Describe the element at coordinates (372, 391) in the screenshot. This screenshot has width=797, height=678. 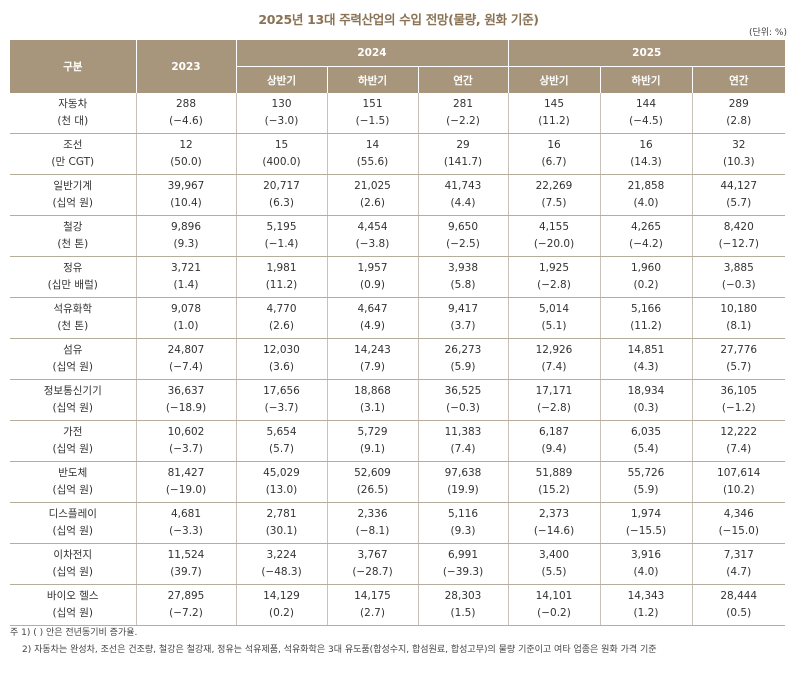
I see `import-volume: 18,868` at that location.